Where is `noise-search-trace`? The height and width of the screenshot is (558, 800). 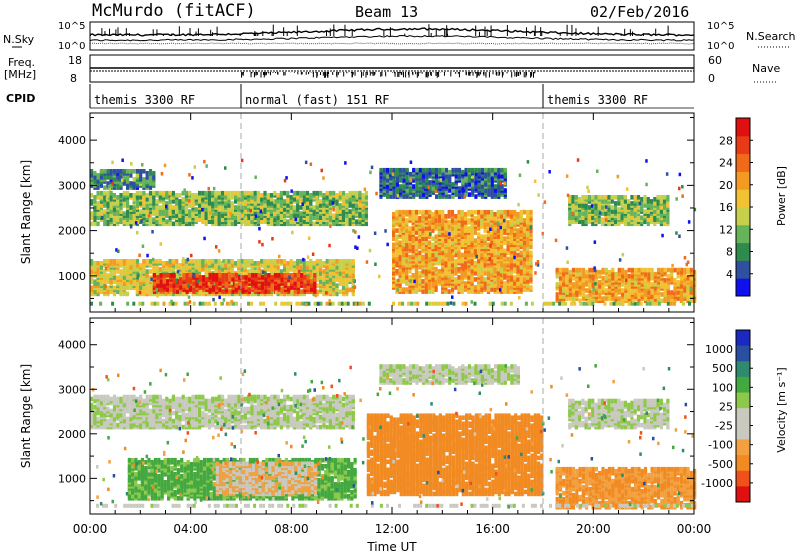 noise-search-trace is located at coordinates (392, 38).